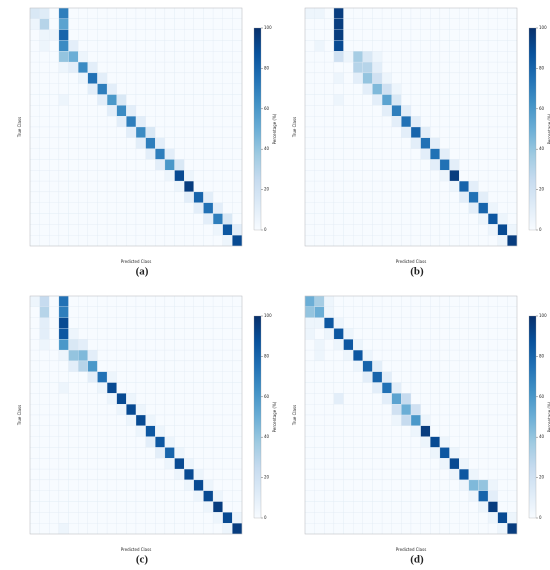 Image resolution: width=550 pixels, height=570 pixels. What do you see at coordinates (417, 560) in the screenshot?
I see `panel-caption: (d)` at bounding box center [417, 560].